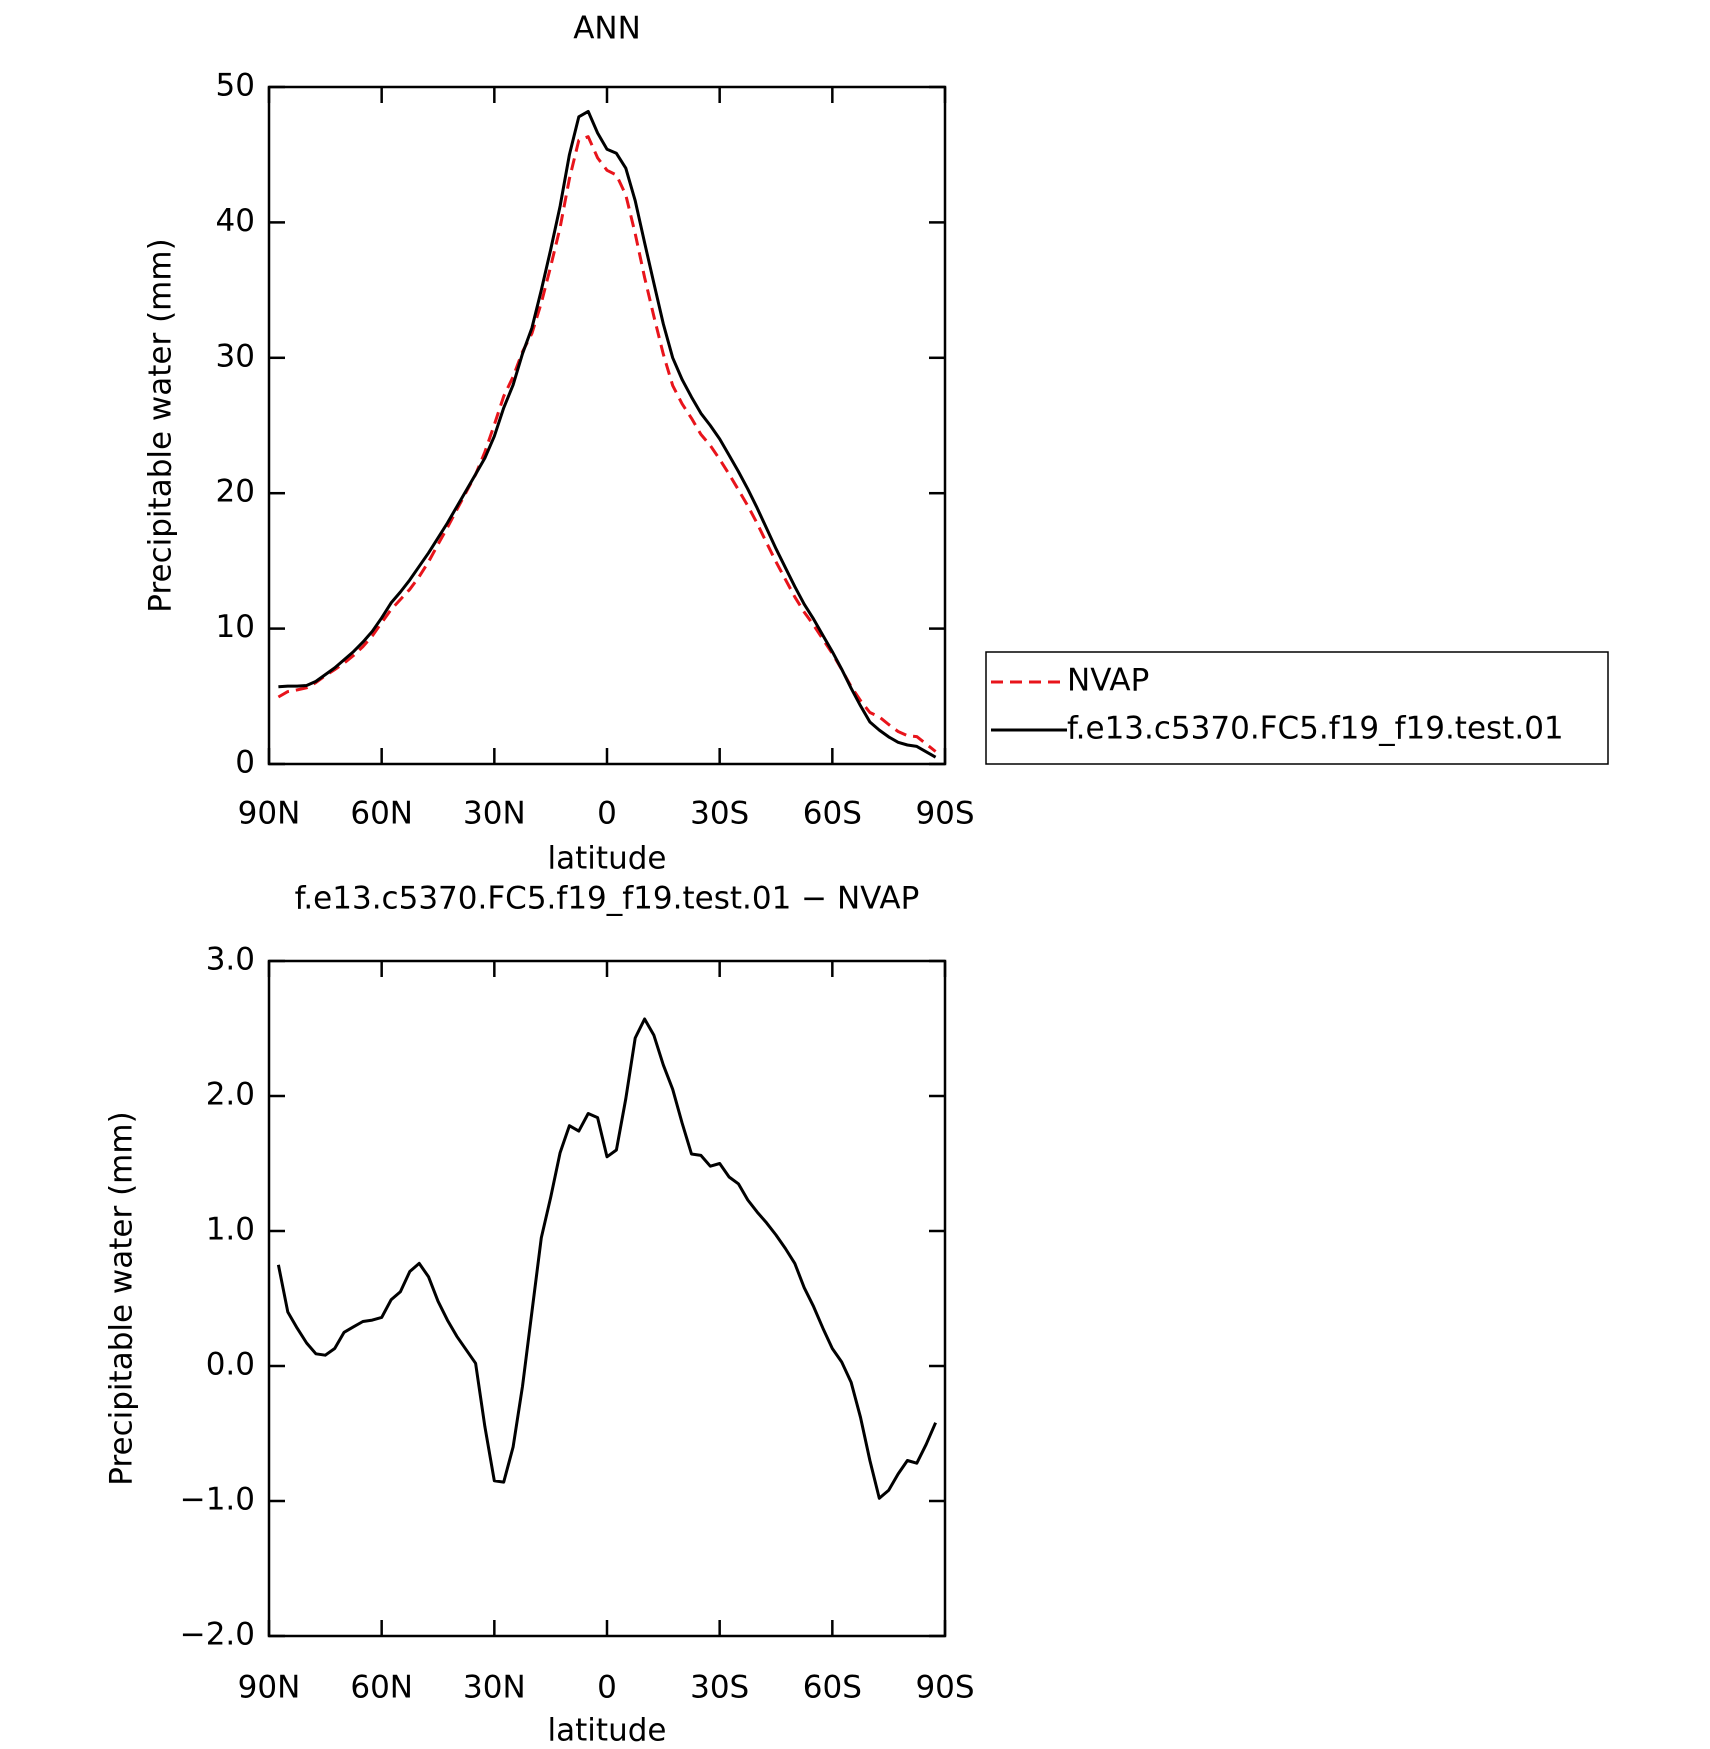 Image resolution: width=1710 pixels, height=1749 pixels. Describe the element at coordinates (235, 627) in the screenshot. I see `y-tick-label: 10` at that location.